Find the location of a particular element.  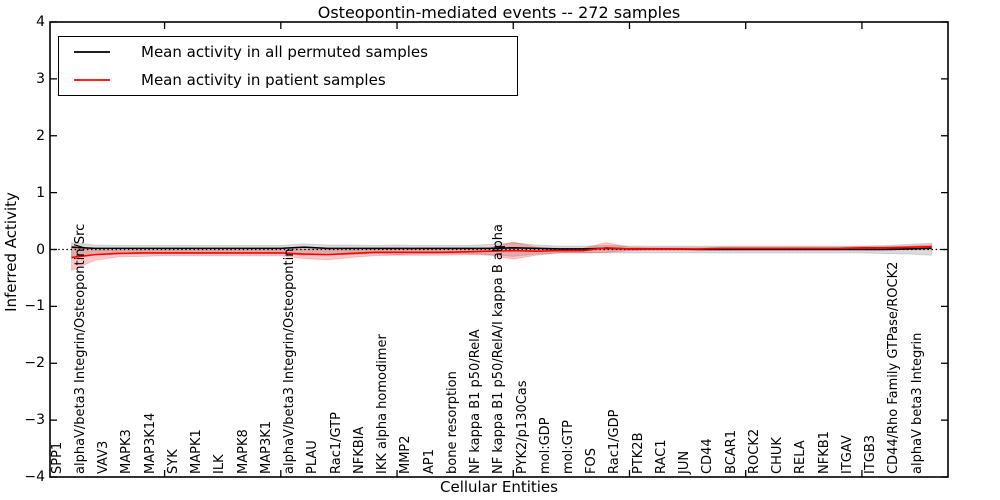

x-tick-label: SYK is located at coordinates (173, 461).